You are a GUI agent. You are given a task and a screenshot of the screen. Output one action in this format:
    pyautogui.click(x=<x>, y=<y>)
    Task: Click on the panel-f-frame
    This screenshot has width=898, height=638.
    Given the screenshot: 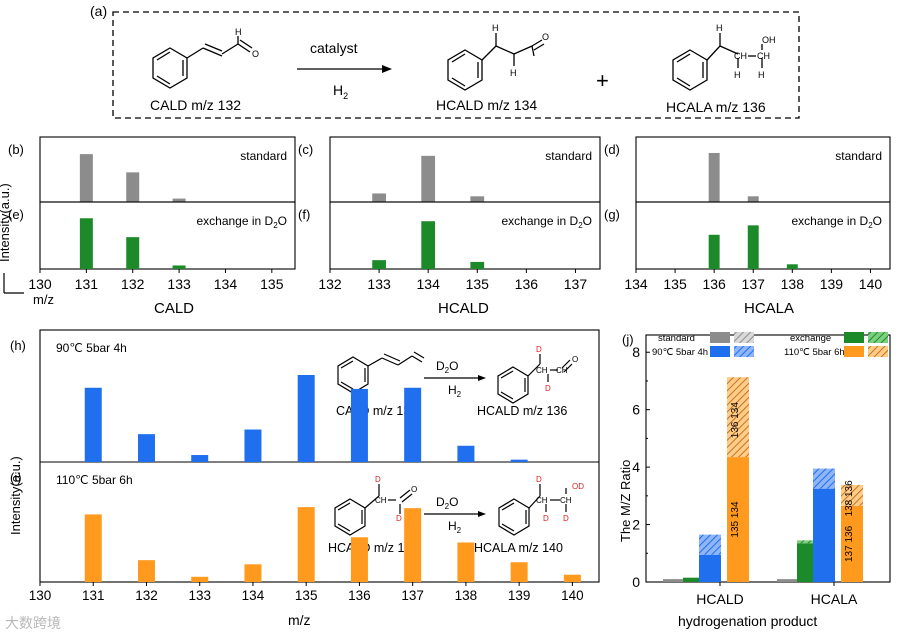 What is the action you would take?
    pyautogui.click(x=465, y=235)
    